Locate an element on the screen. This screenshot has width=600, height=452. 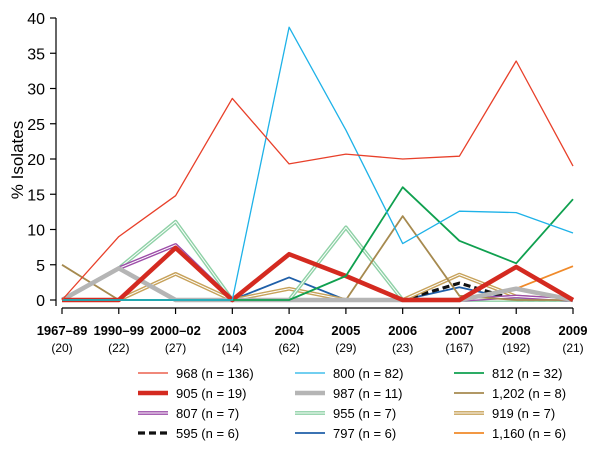
x-count-label: (192) is located at coordinates (516, 348).